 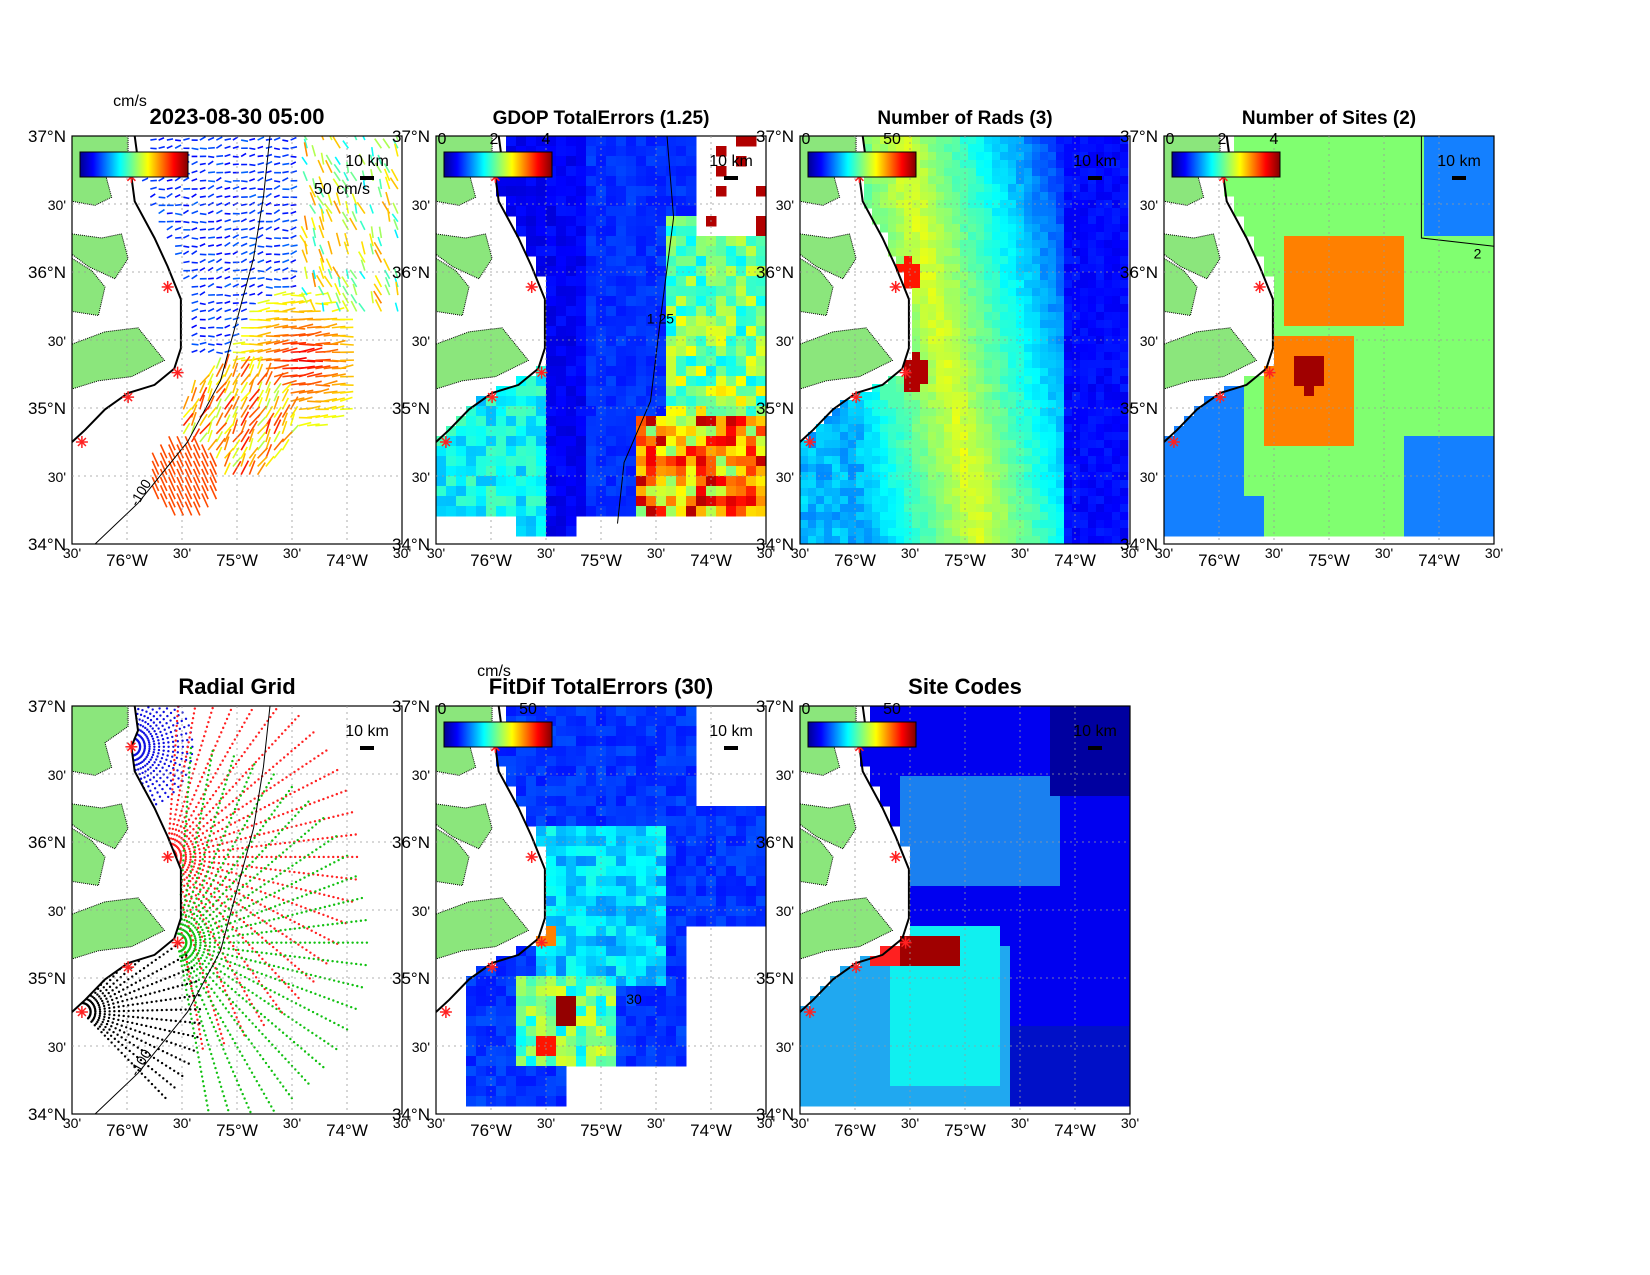 What do you see at coordinates (775, 544) in the screenshot?
I see `lat-tick-label: 34°N` at bounding box center [775, 544].